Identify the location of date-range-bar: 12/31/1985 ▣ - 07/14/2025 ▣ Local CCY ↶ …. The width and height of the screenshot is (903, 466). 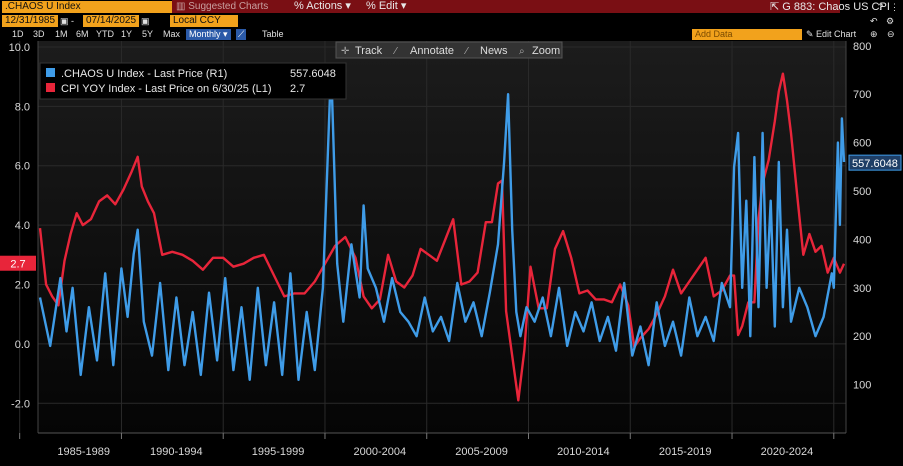
(451, 21).